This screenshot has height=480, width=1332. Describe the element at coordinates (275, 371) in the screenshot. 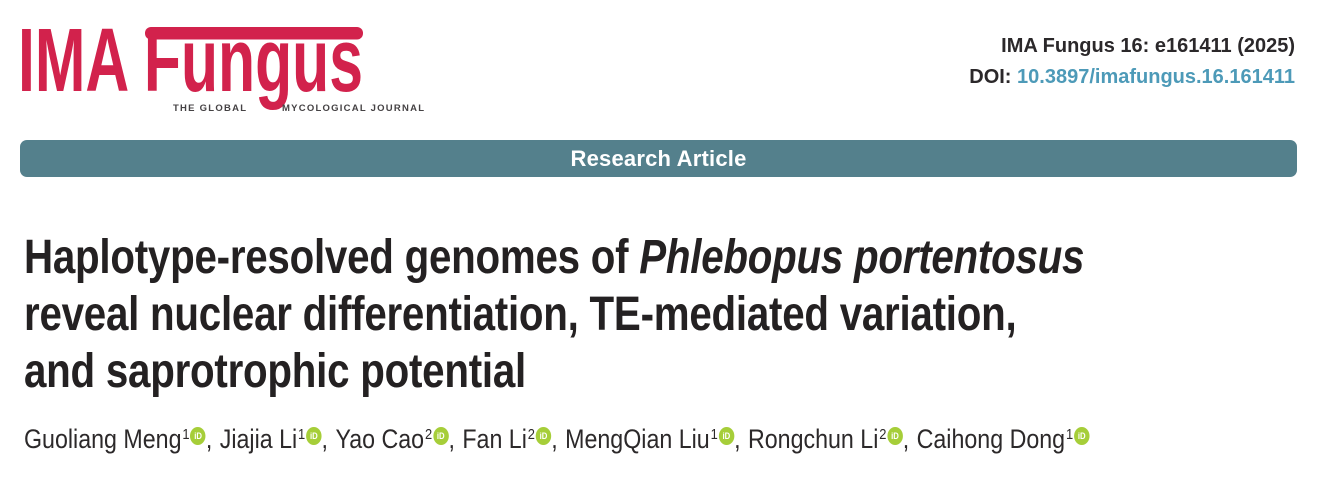

I see `title-line-3: and saprotrophic potential` at that location.